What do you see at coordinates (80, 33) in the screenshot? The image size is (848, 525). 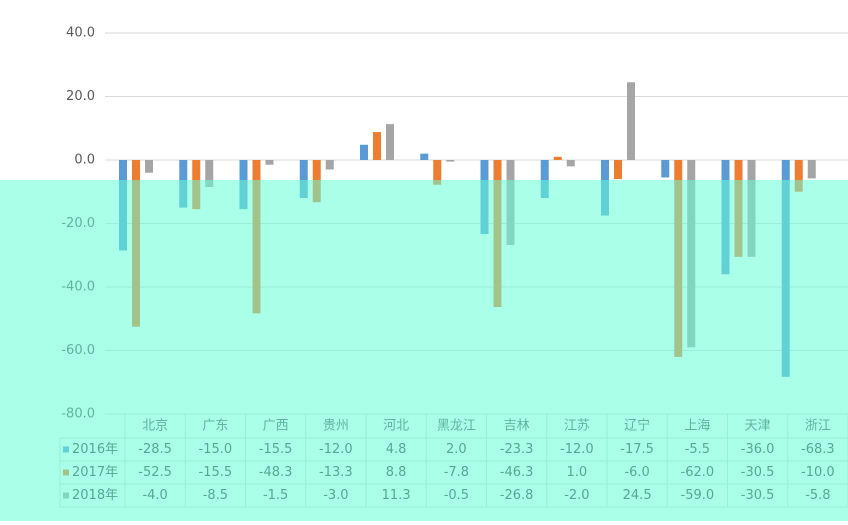 I see `y-tick-label: 40.0` at bounding box center [80, 33].